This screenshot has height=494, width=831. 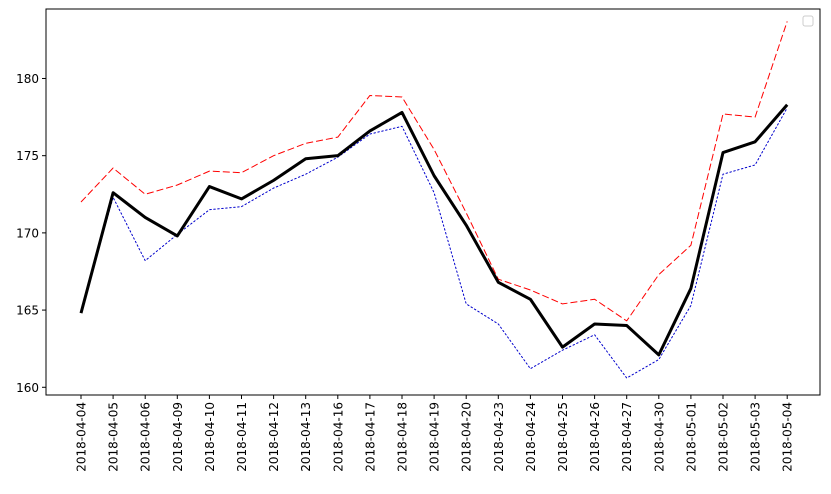 I want to click on x-tick-label: 2018-04-17, so click(x=370, y=437).